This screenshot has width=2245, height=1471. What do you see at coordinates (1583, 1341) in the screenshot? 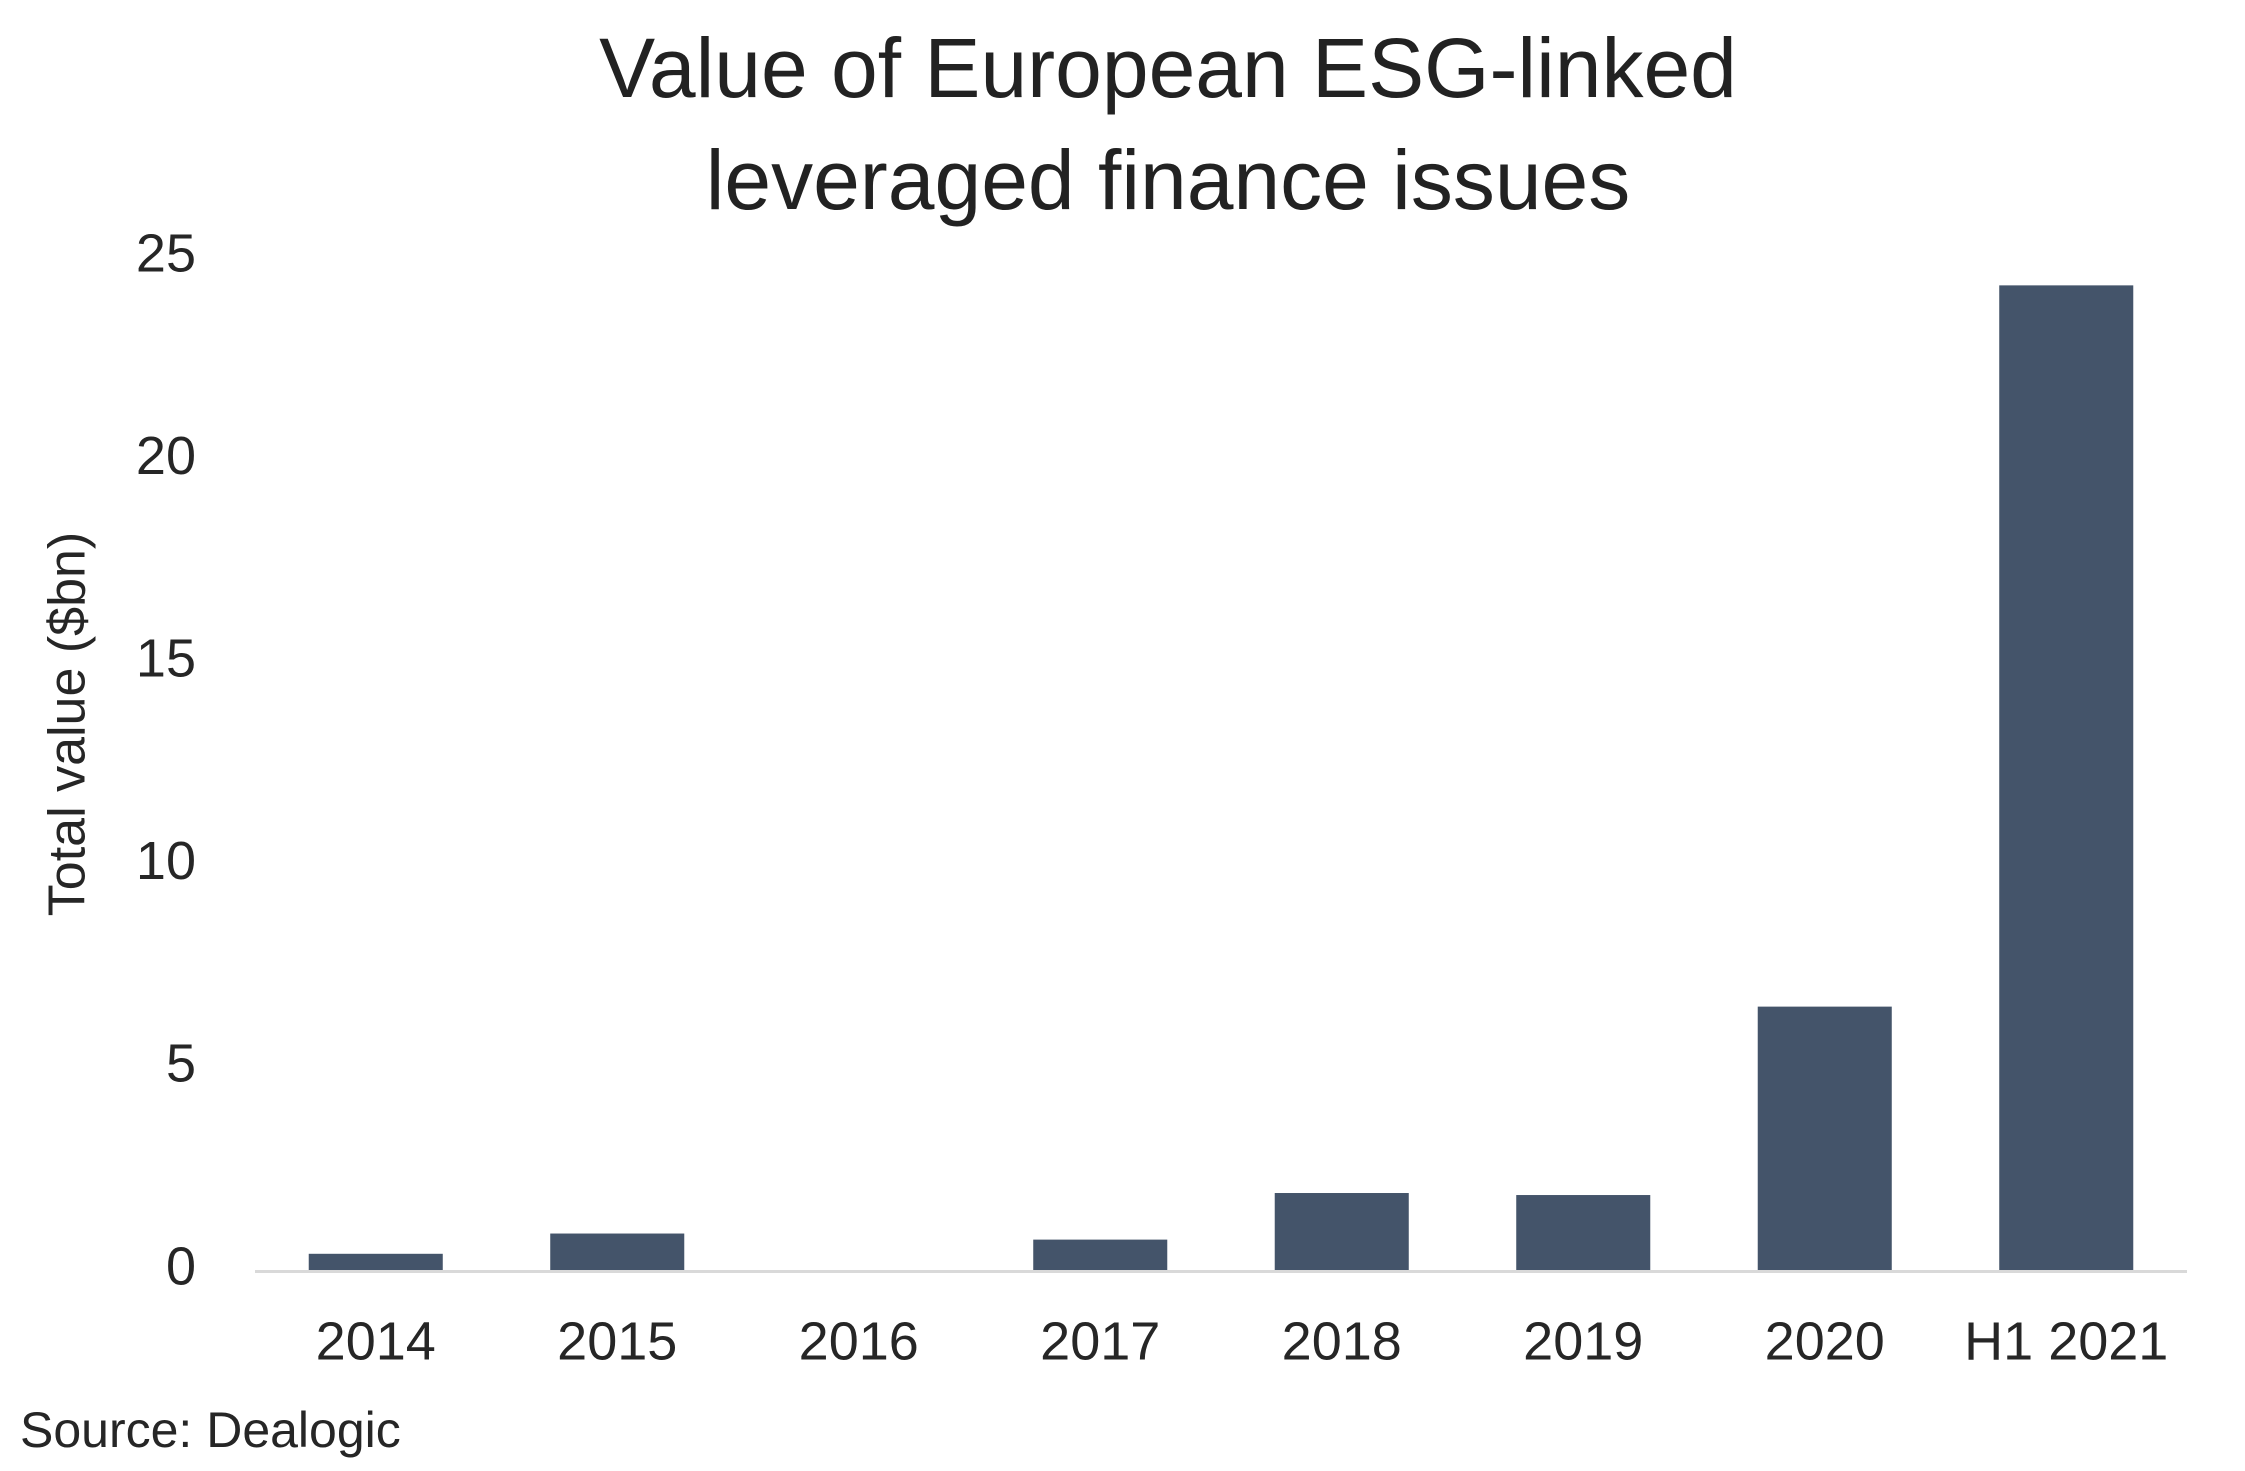
I see `x-tick-label: 2019` at bounding box center [1583, 1341].